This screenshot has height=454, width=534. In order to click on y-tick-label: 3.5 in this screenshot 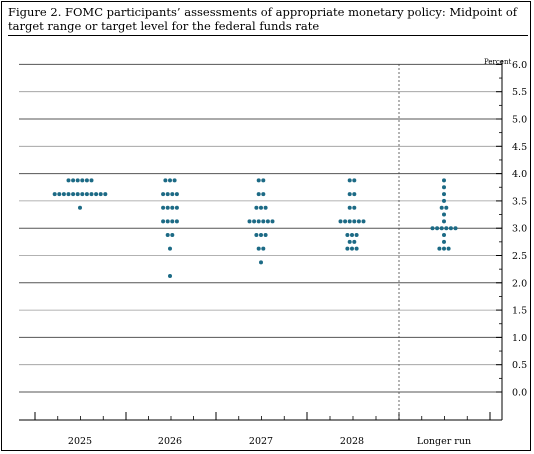, I will do `click(519, 201)`.